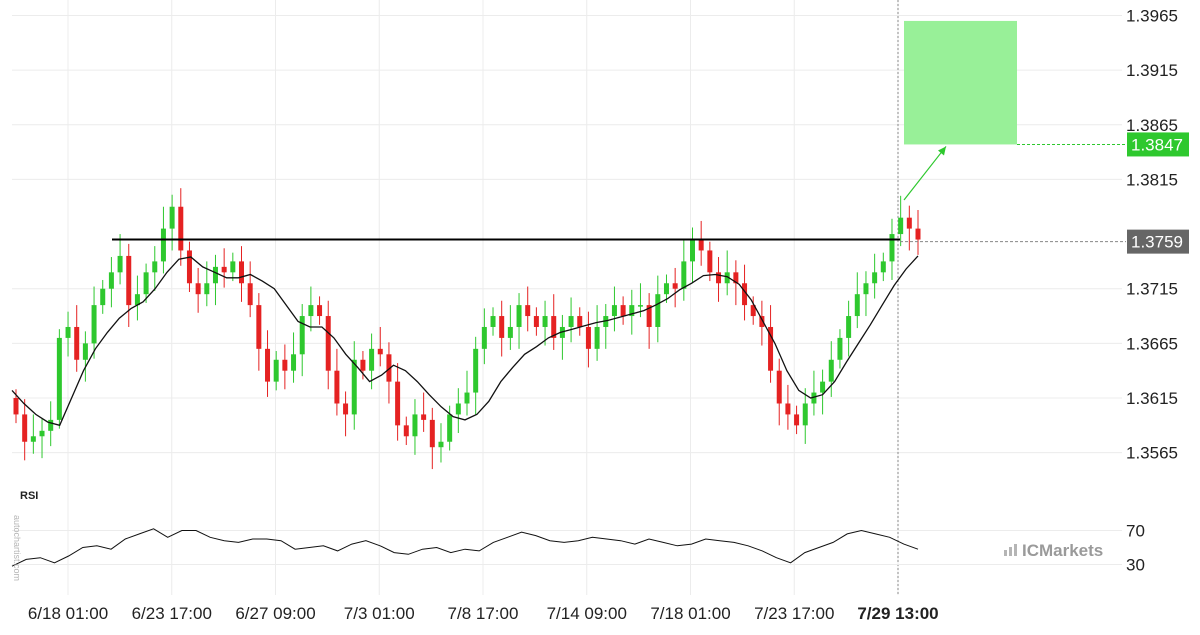  Describe the element at coordinates (1152, 70) in the screenshot. I see `price-tick-label: 1.3915` at that location.